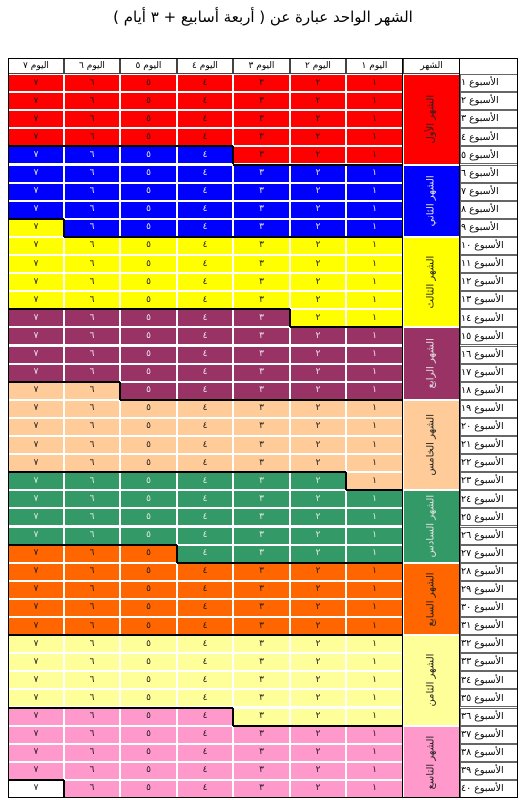 This screenshot has width=526, height=800. What do you see at coordinates (431, 66) in the screenshot?
I see `month-header: الشهر` at bounding box center [431, 66].